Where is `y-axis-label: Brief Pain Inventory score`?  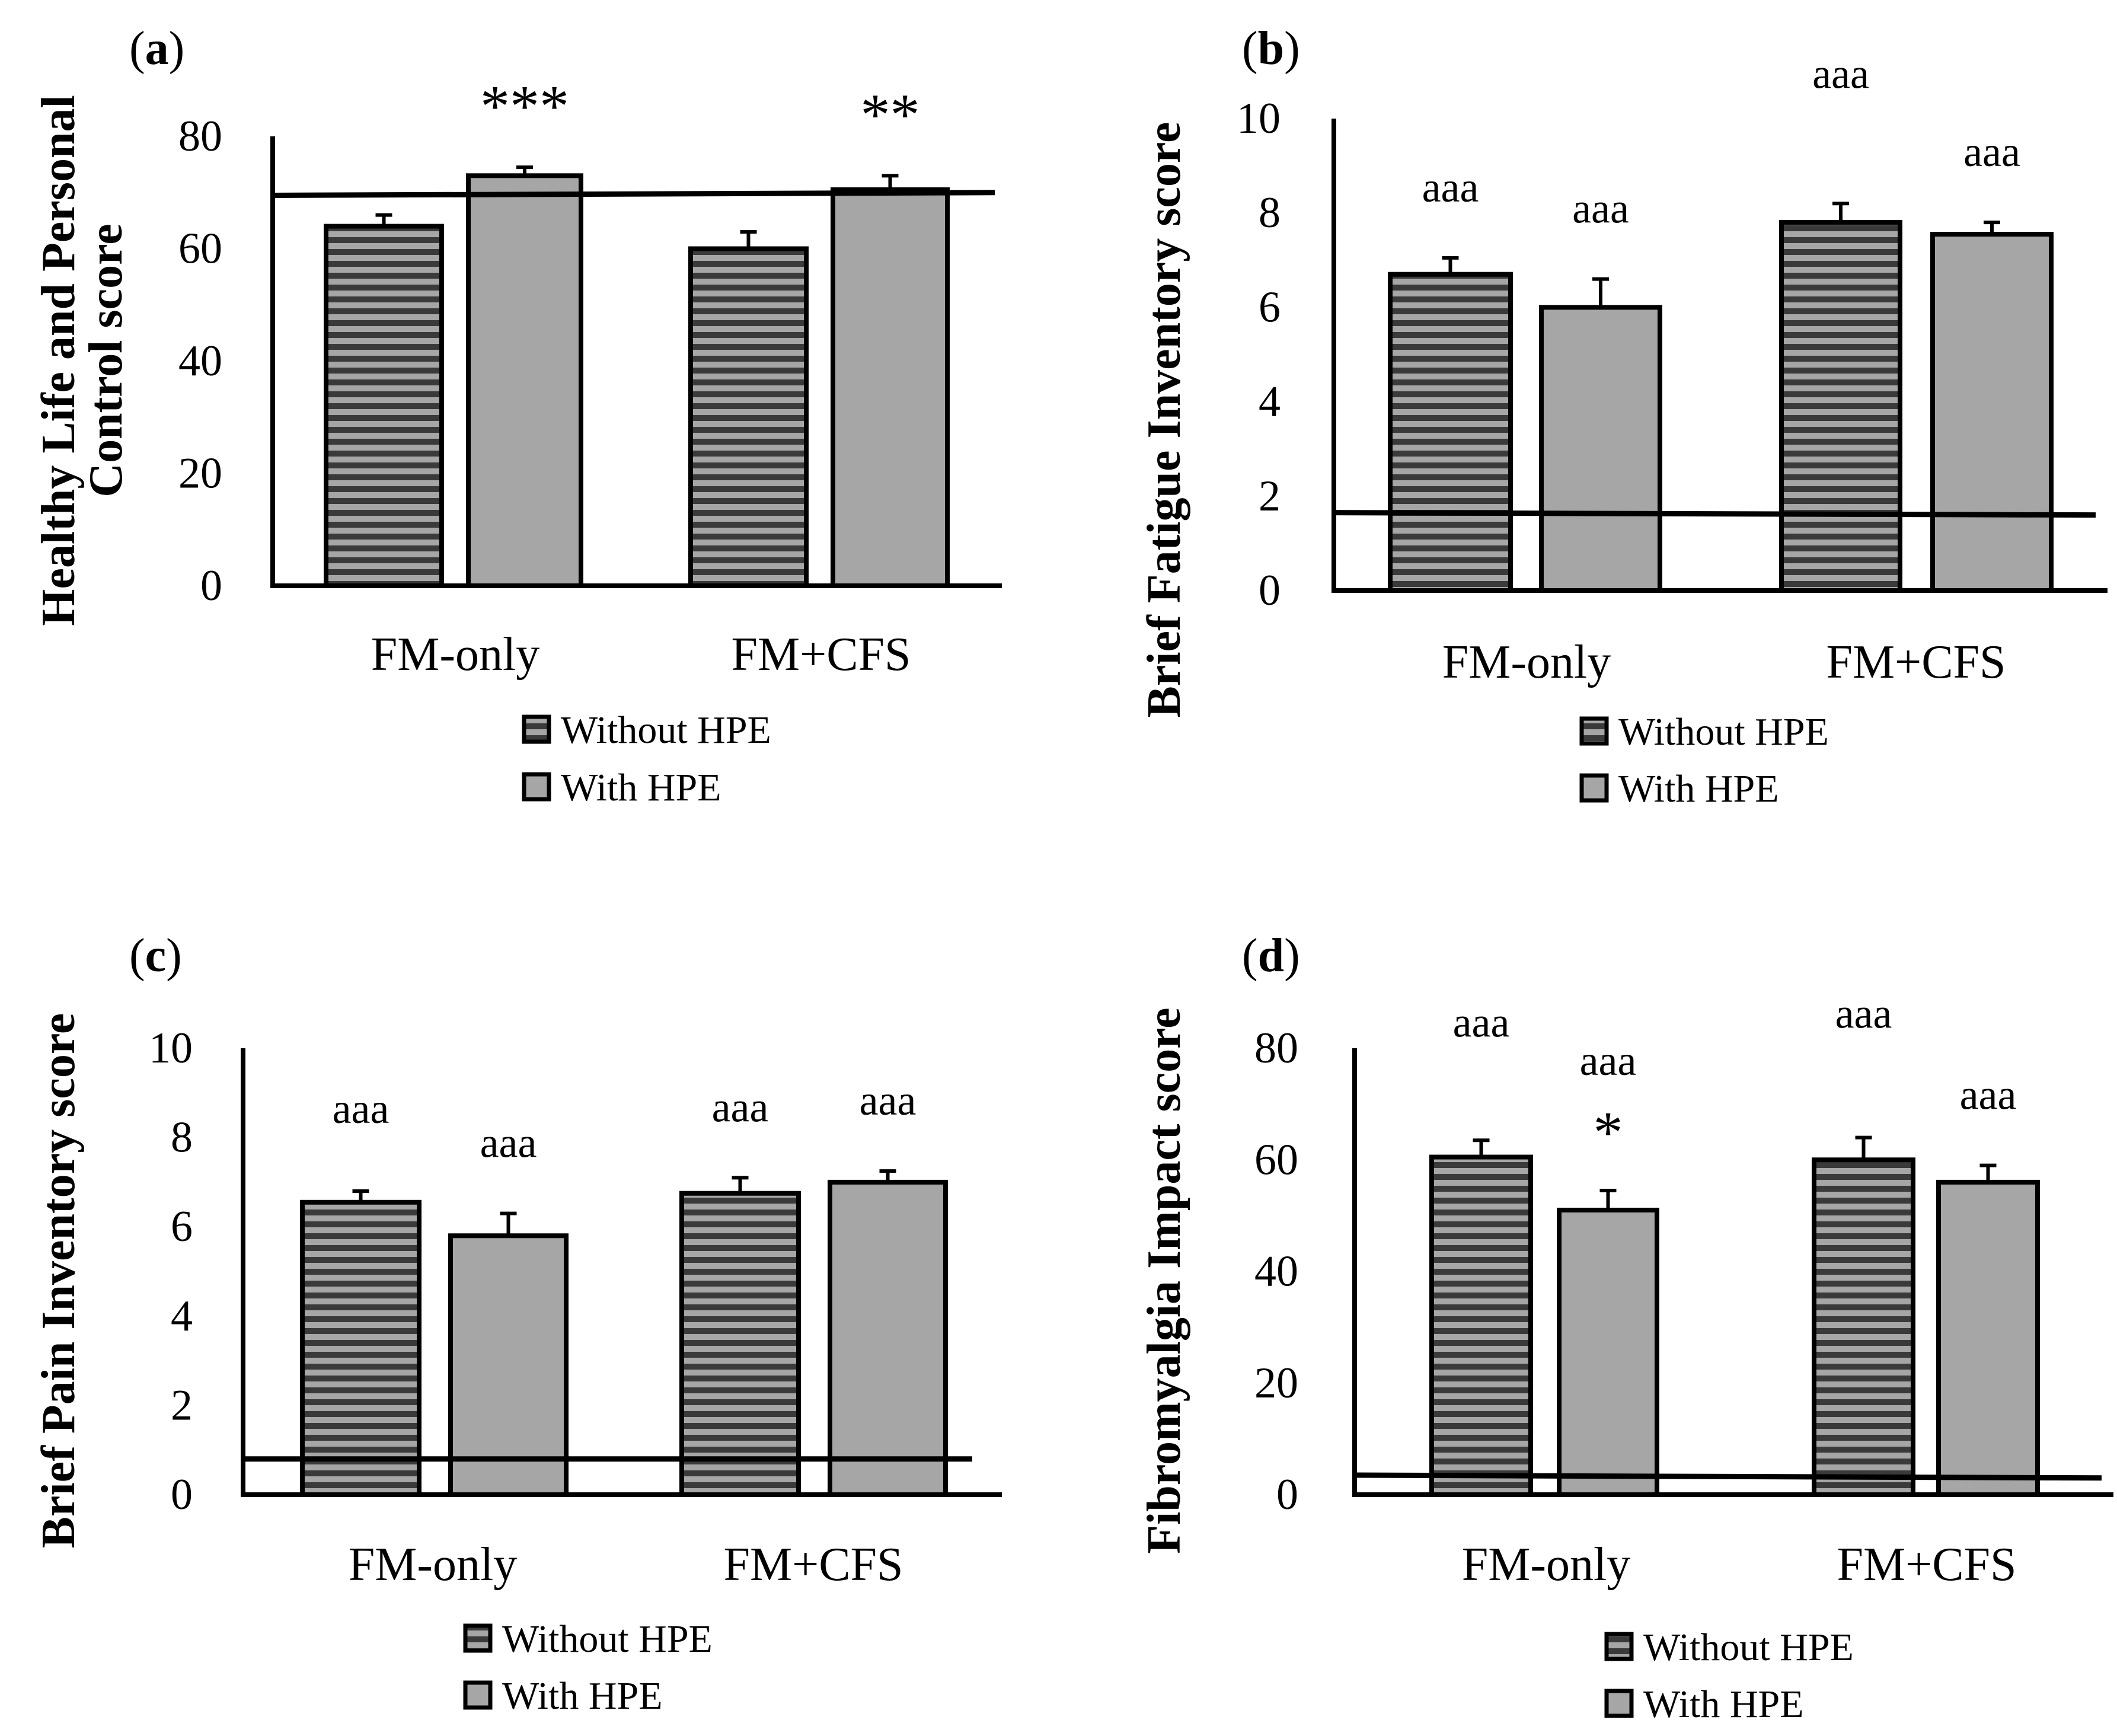
y-axis-label: Brief Pain Inventory score is located at coordinates (59, 1281).